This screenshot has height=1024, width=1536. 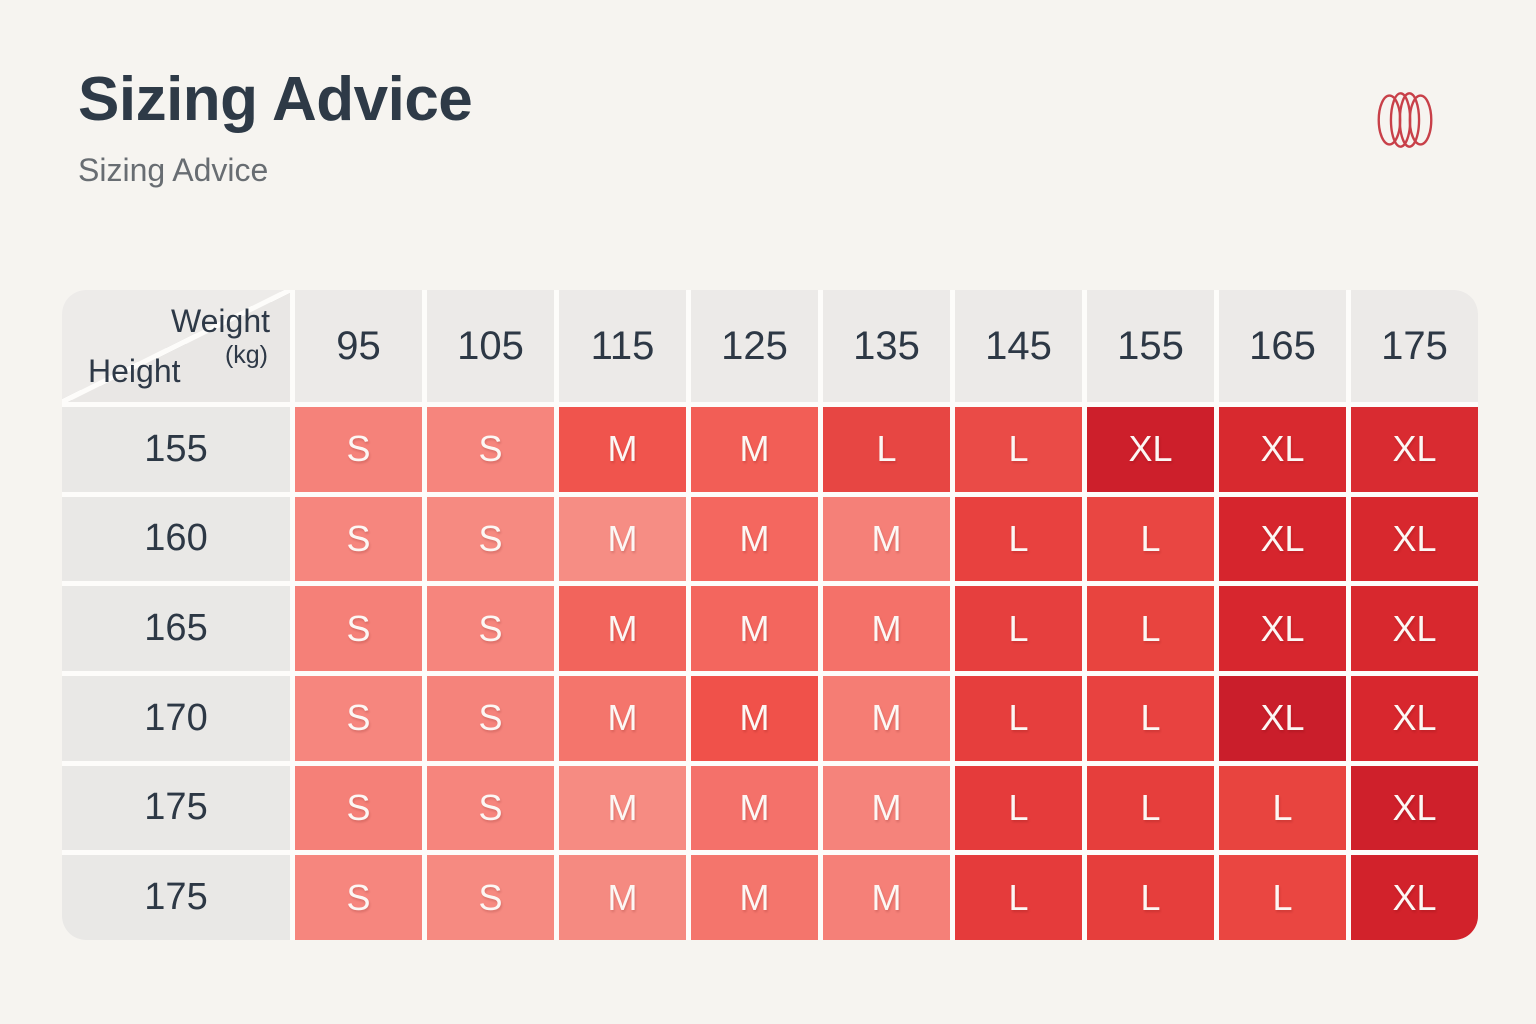 What do you see at coordinates (358, 808) in the screenshot?
I see `size-cell-r4-c0: S` at bounding box center [358, 808].